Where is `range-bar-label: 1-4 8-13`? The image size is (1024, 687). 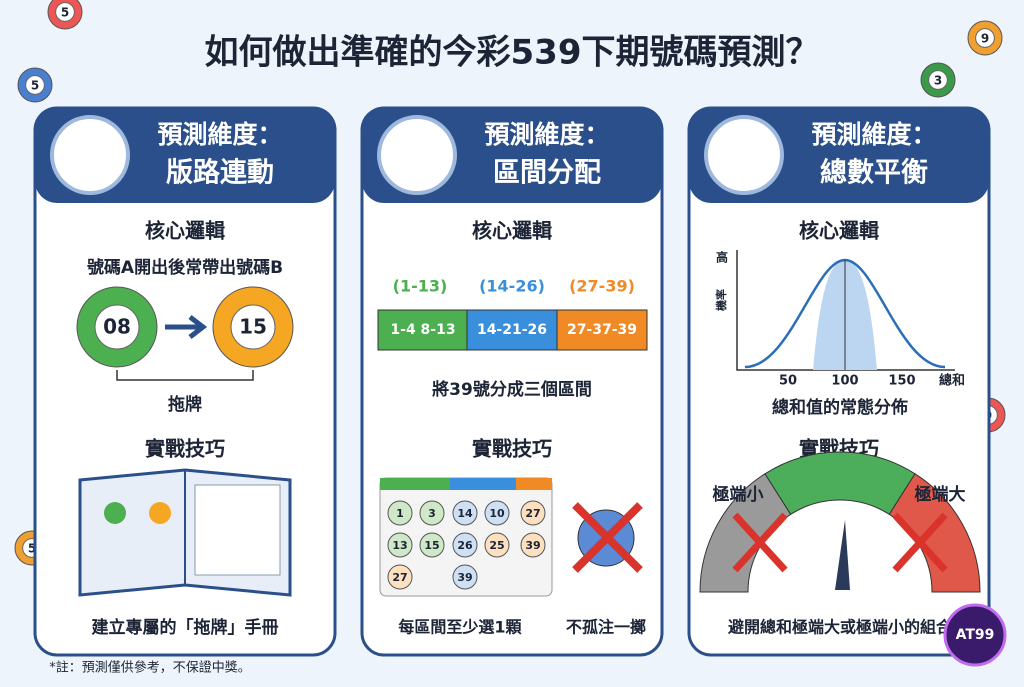
range-bar-label: 1-4 8-13 is located at coordinates (422, 330).